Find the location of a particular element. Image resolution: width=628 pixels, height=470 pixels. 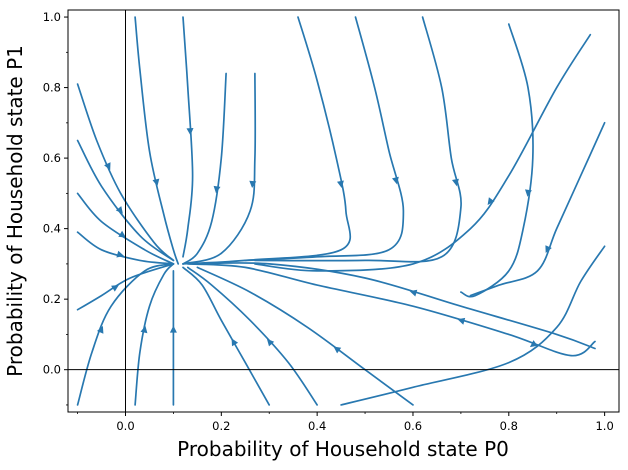

x-tick-label: 0.0 is located at coordinates (125, 426).